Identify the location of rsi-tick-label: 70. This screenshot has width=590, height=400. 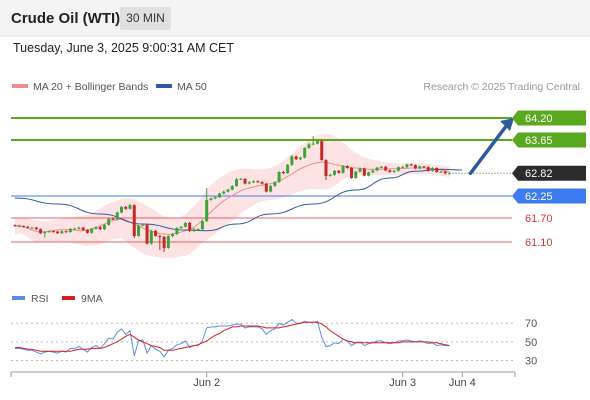
(531, 324).